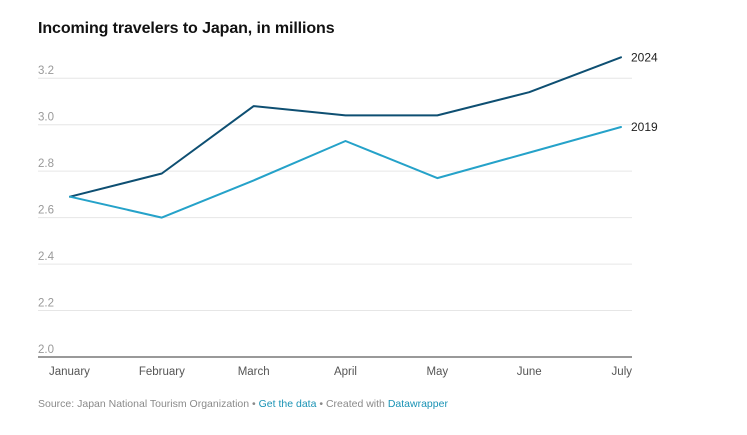 This screenshot has width=747, height=435. Describe the element at coordinates (437, 372) in the screenshot. I see `x-tick-label: May` at that location.